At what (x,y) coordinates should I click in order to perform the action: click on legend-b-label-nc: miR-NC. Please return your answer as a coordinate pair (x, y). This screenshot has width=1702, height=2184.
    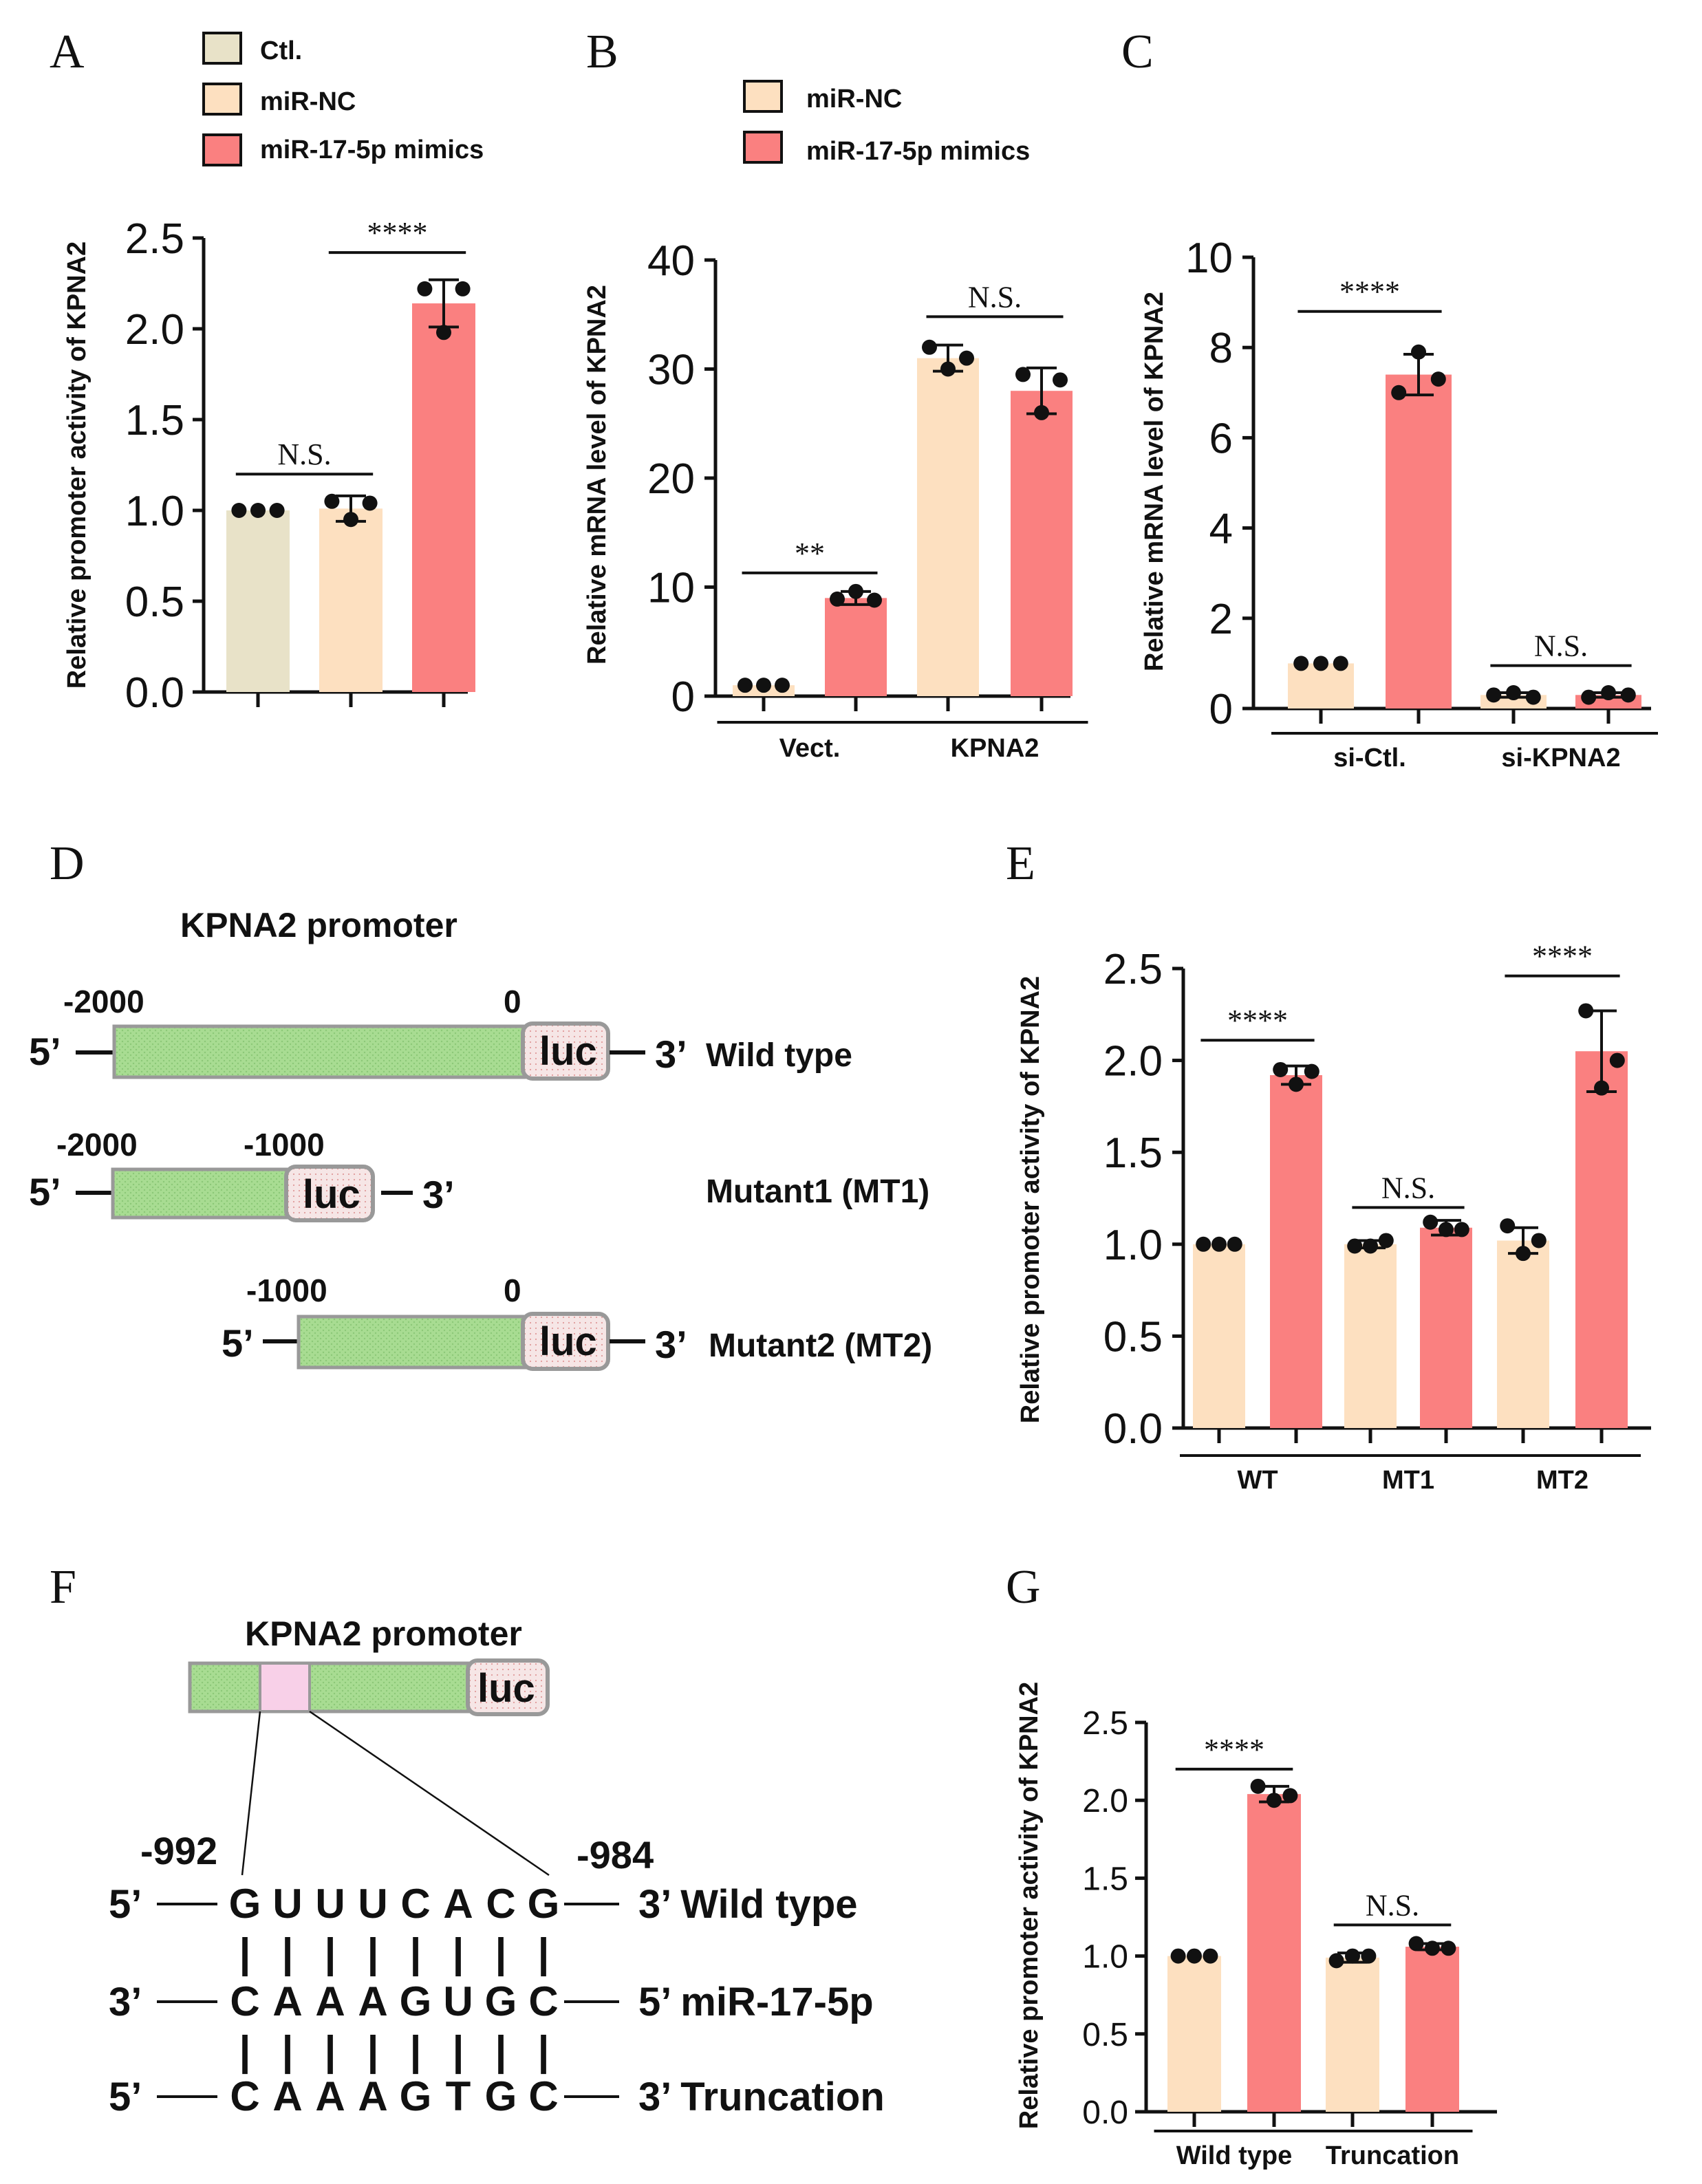
    Looking at the image, I should click on (854, 99).